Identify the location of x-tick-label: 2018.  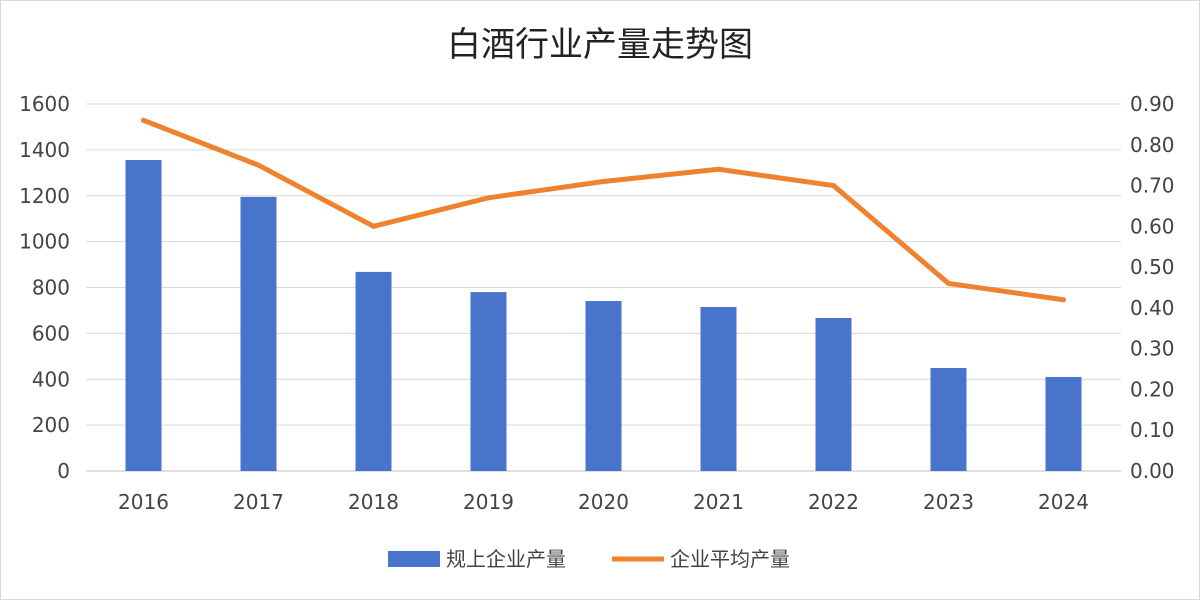
(373, 502).